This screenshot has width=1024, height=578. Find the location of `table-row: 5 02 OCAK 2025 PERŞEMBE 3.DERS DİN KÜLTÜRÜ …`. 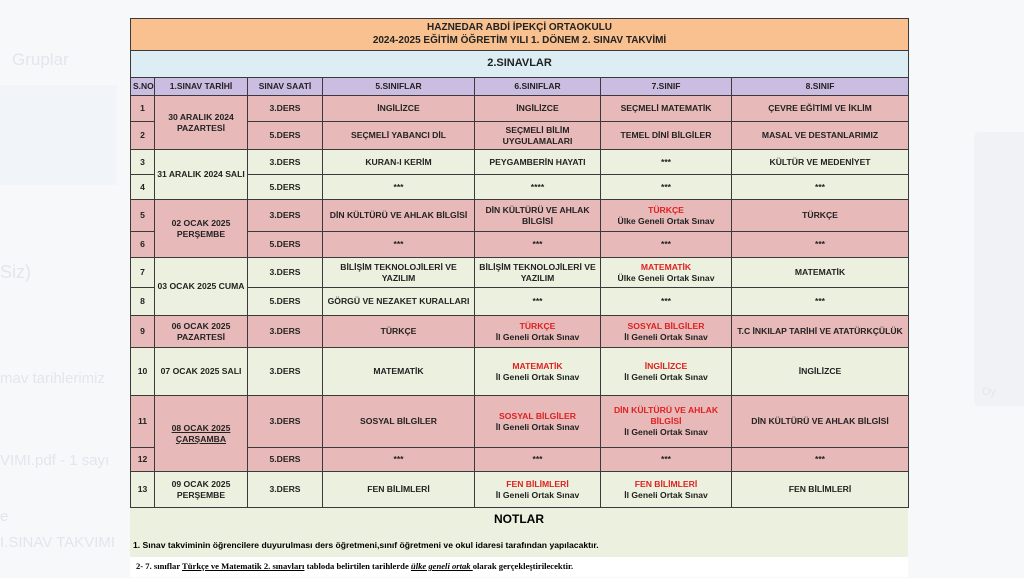

table-row: 5 02 OCAK 2025 PERŞEMBE 3.DERS DİN KÜLTÜRÜ … is located at coordinates (520, 228).